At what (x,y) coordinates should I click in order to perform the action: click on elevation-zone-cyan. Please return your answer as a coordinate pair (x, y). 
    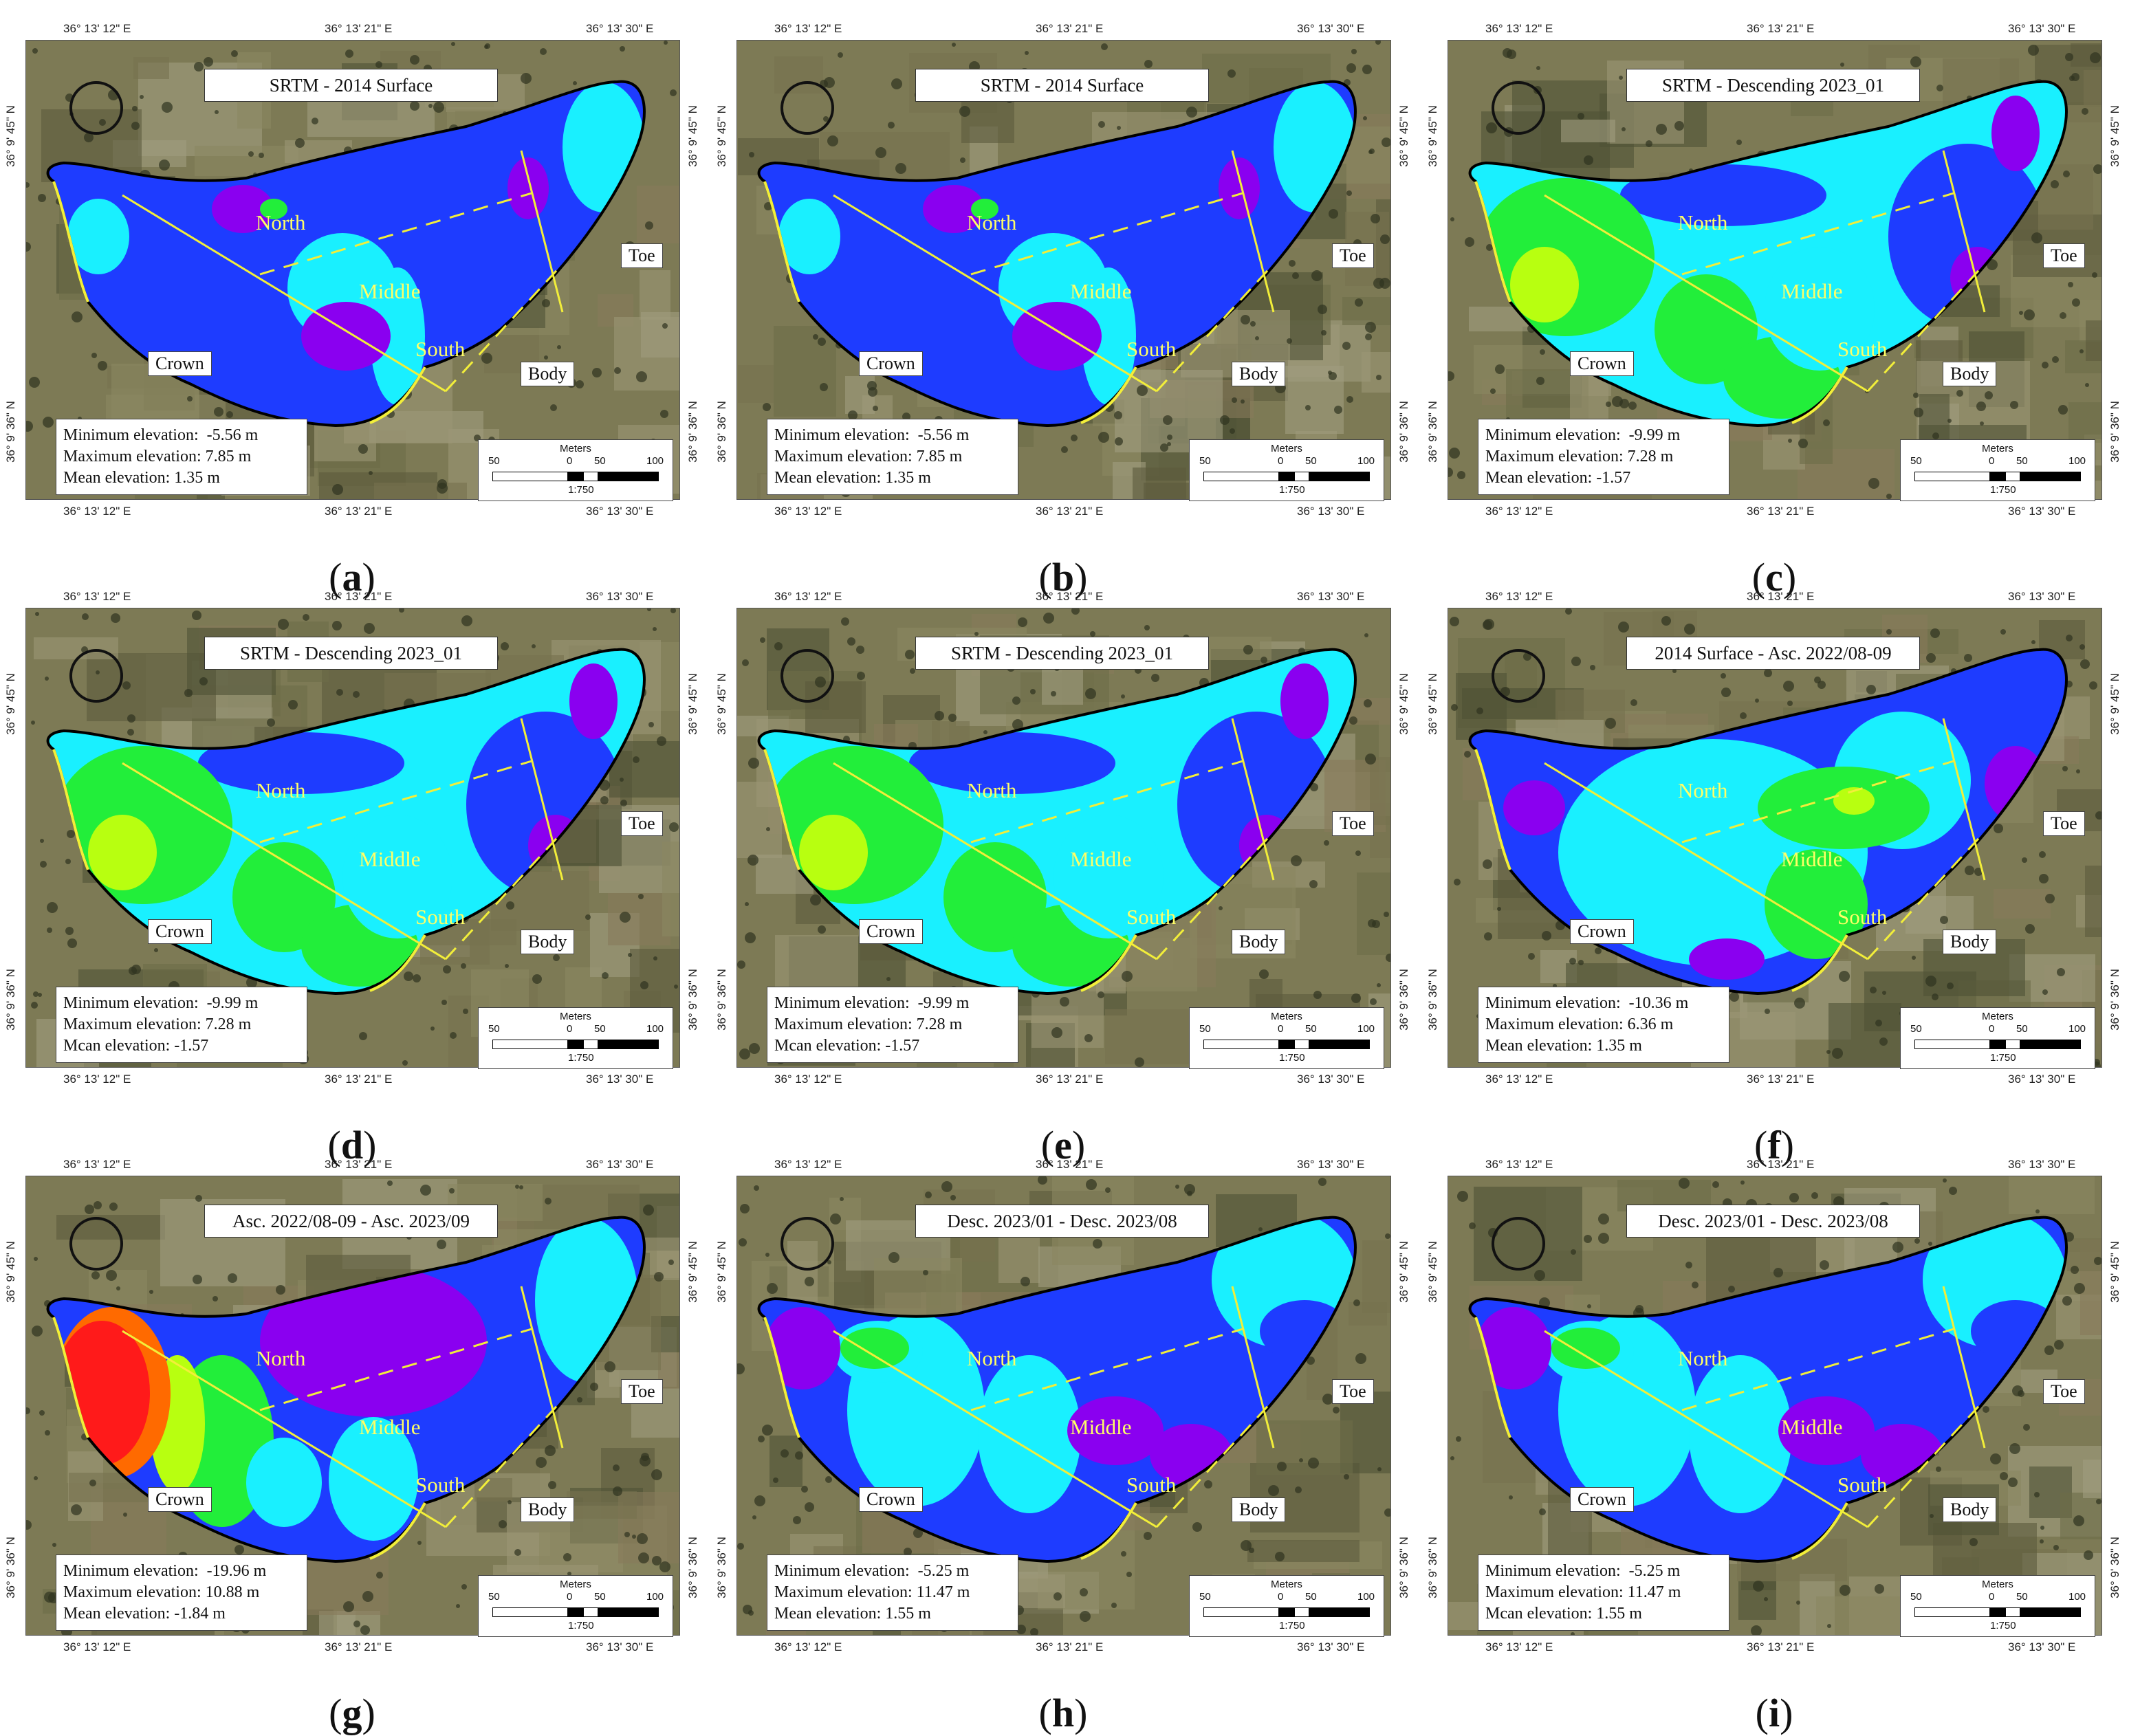
    Looking at the image, I should click on (1820, 309).